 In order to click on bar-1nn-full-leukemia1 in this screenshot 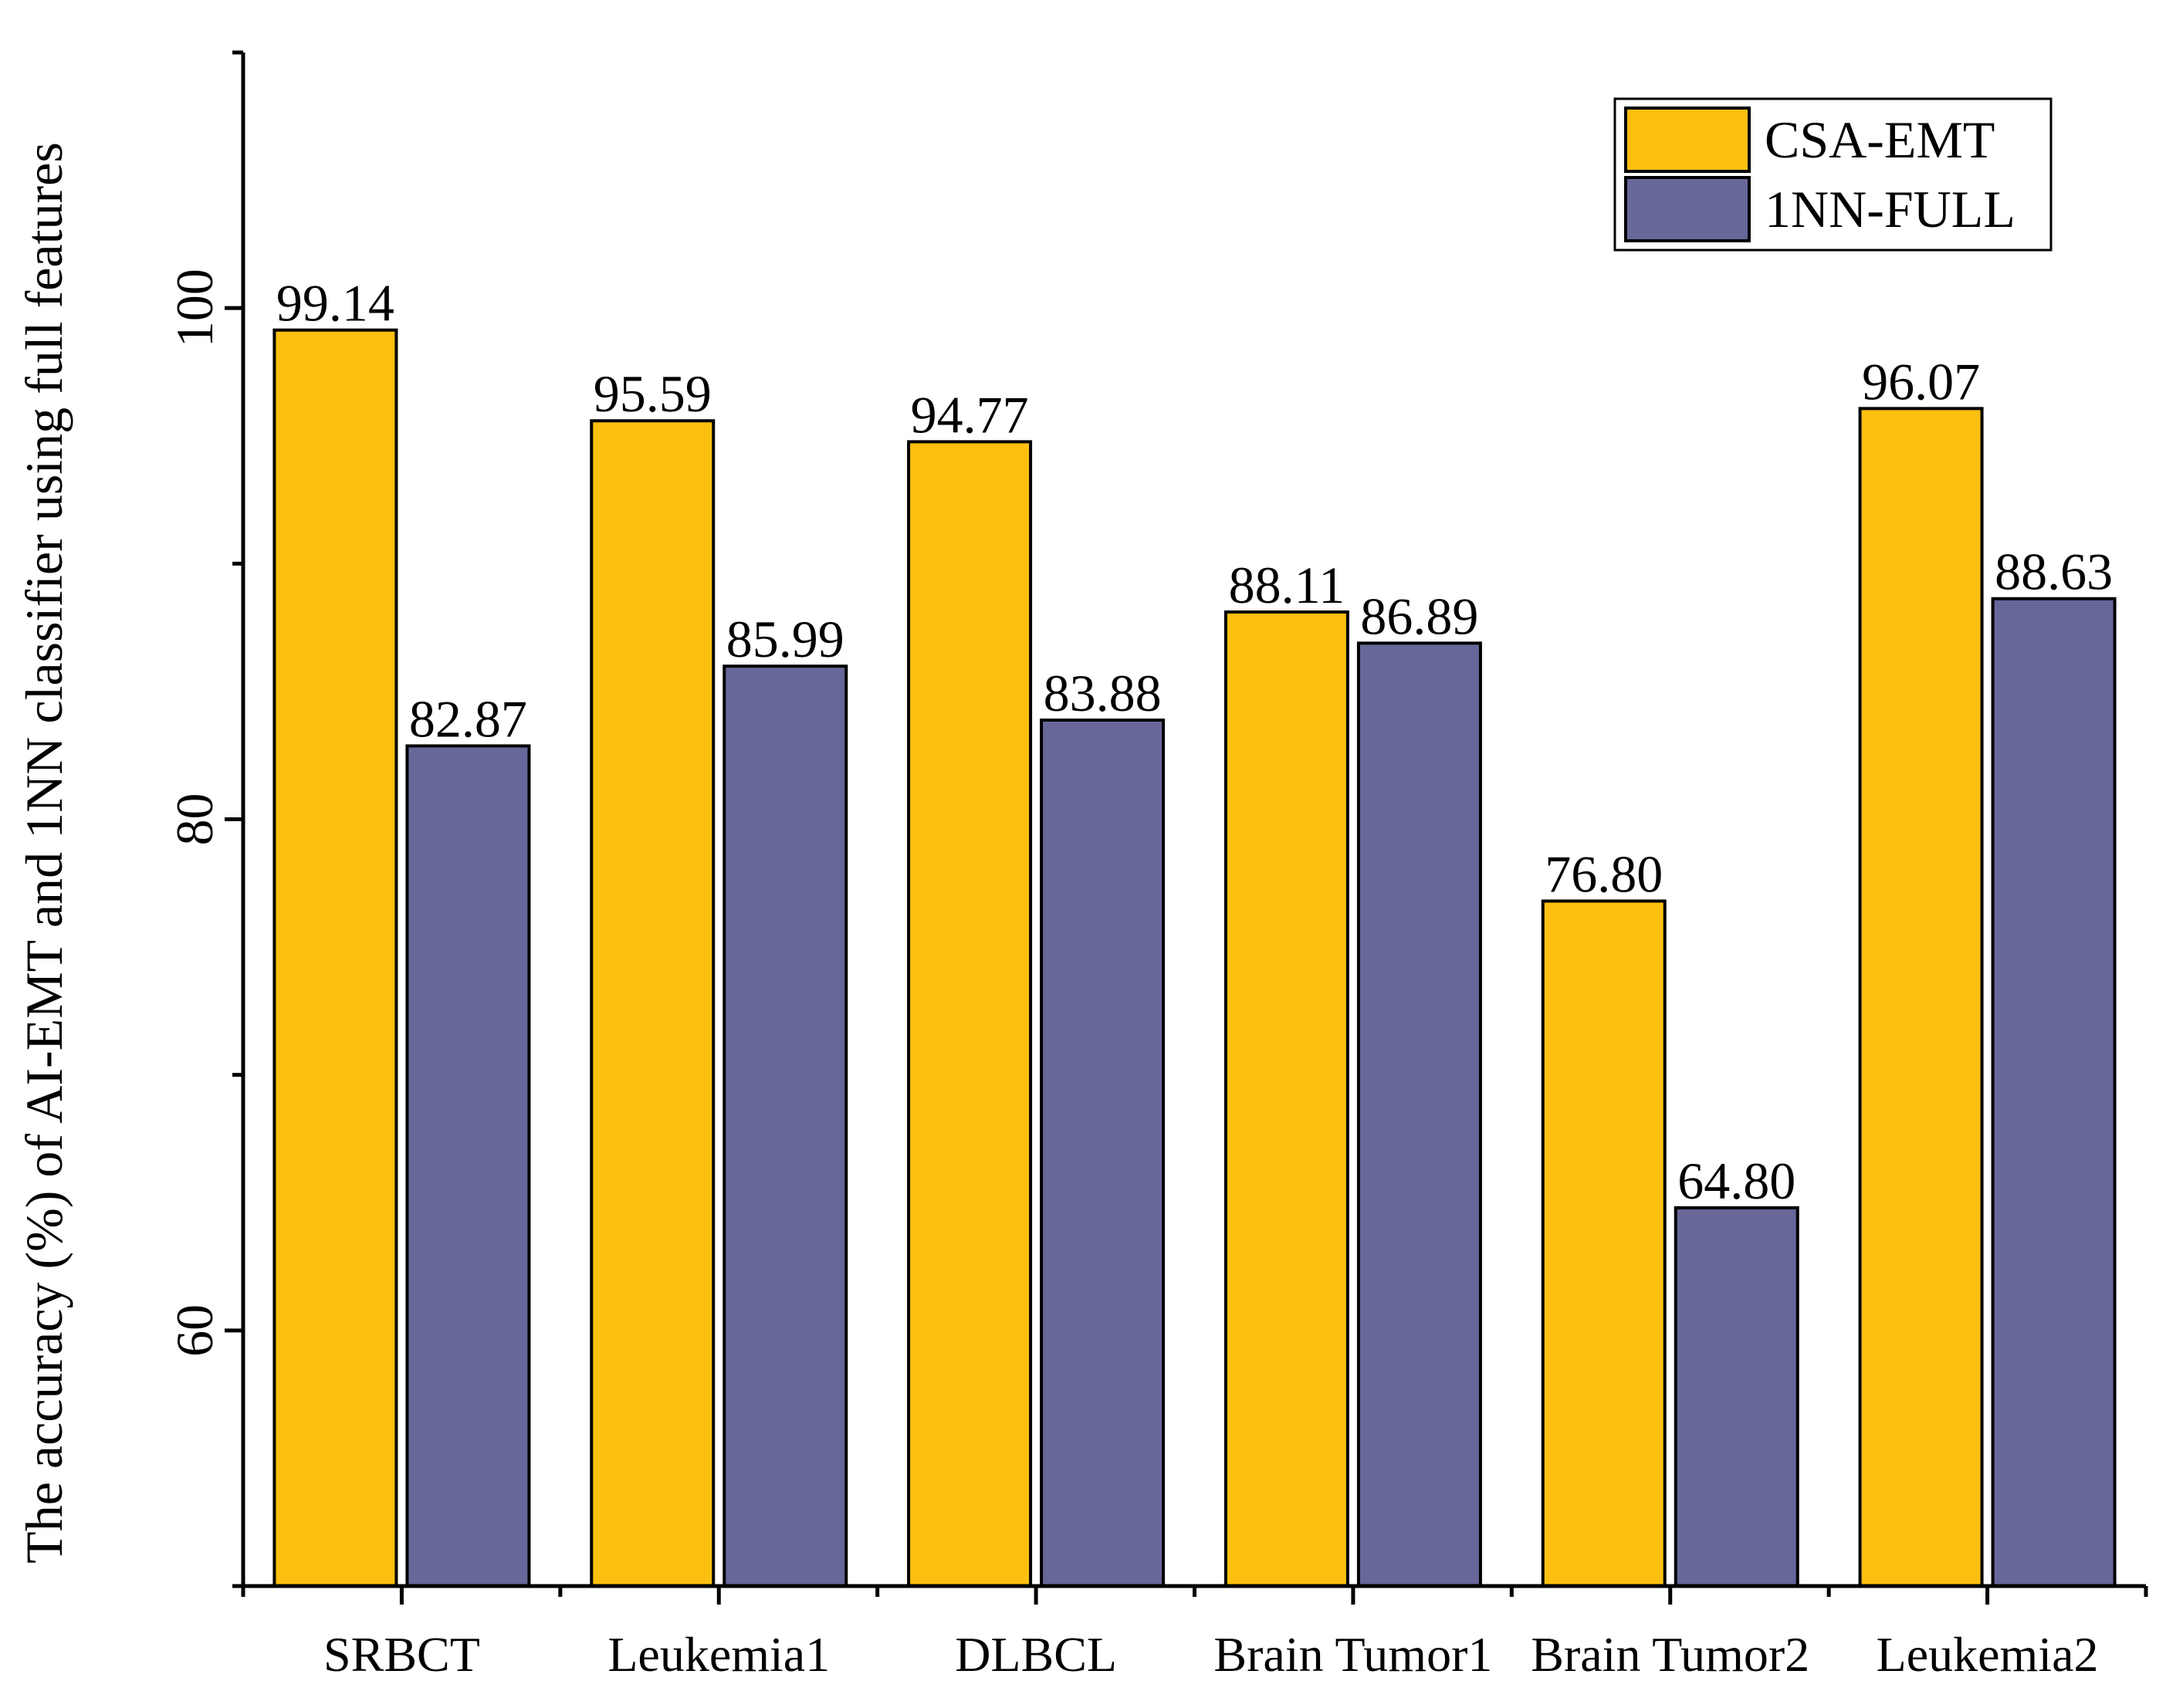, I will do `click(785, 1126)`.